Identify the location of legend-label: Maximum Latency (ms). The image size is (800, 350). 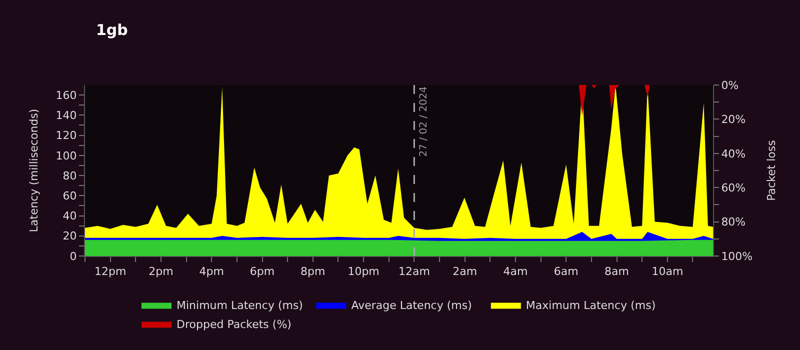
(591, 305).